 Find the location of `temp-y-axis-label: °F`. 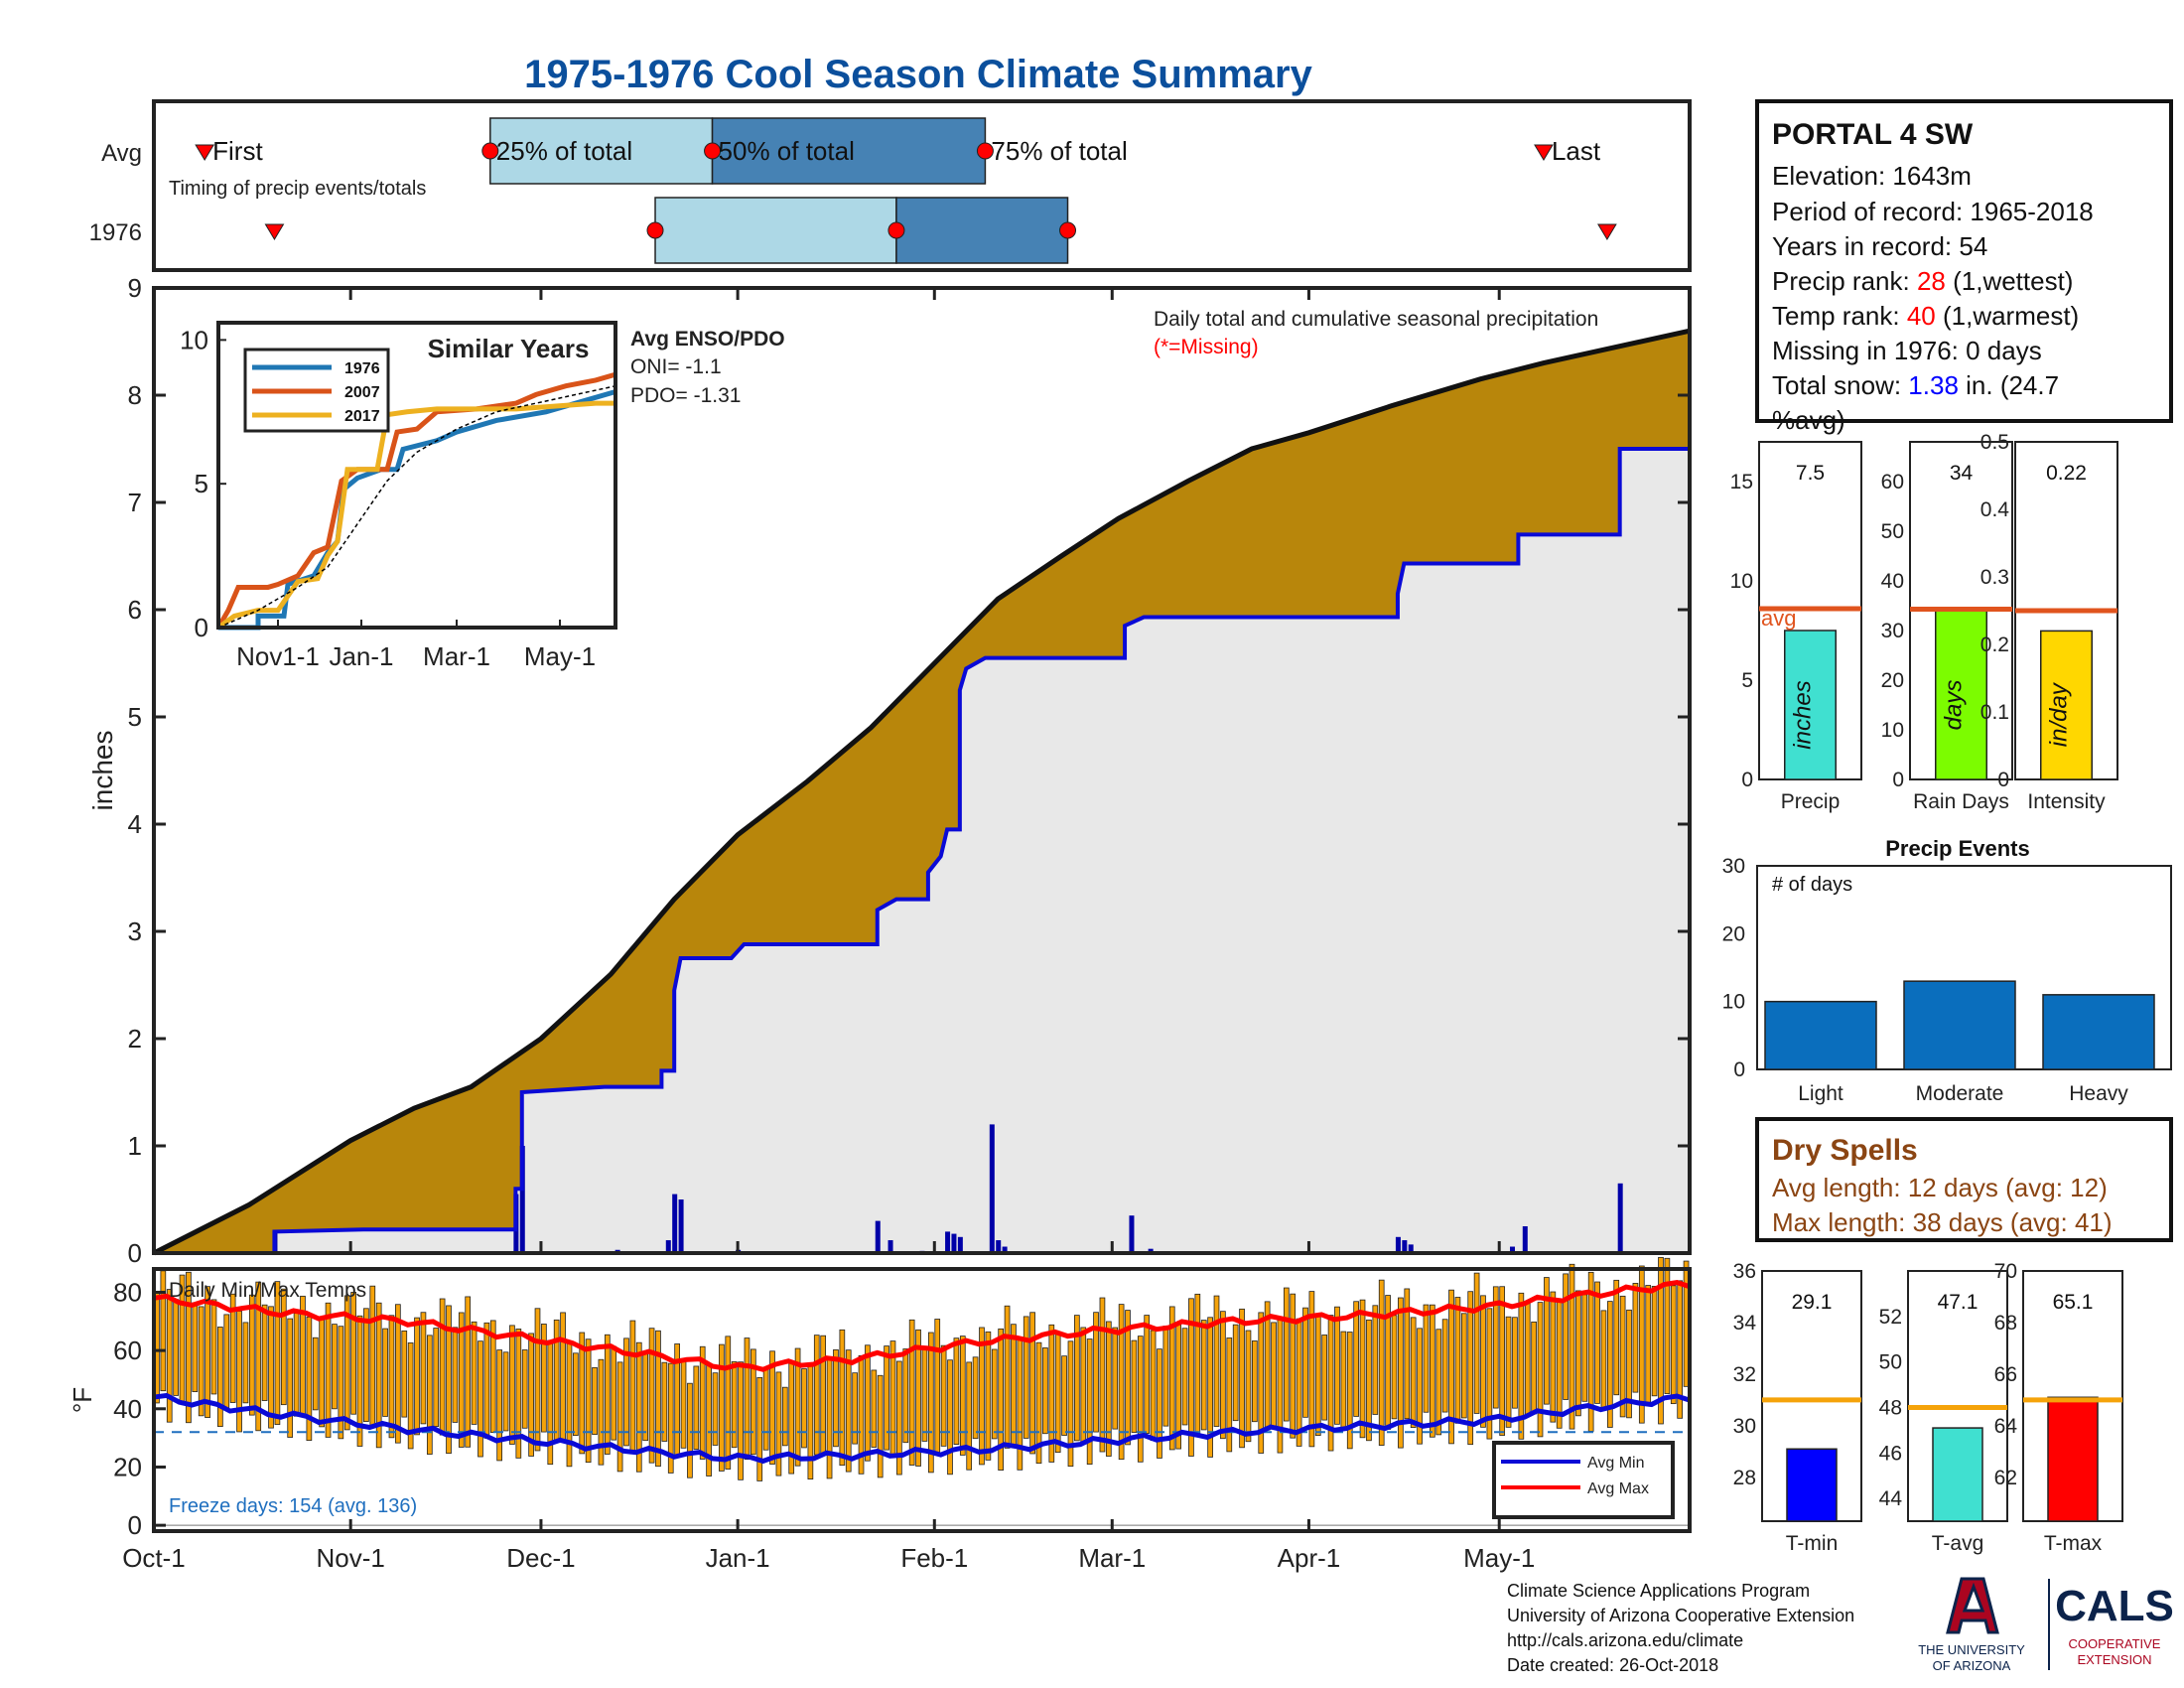

temp-y-axis-label: °F is located at coordinates (82, 1400).